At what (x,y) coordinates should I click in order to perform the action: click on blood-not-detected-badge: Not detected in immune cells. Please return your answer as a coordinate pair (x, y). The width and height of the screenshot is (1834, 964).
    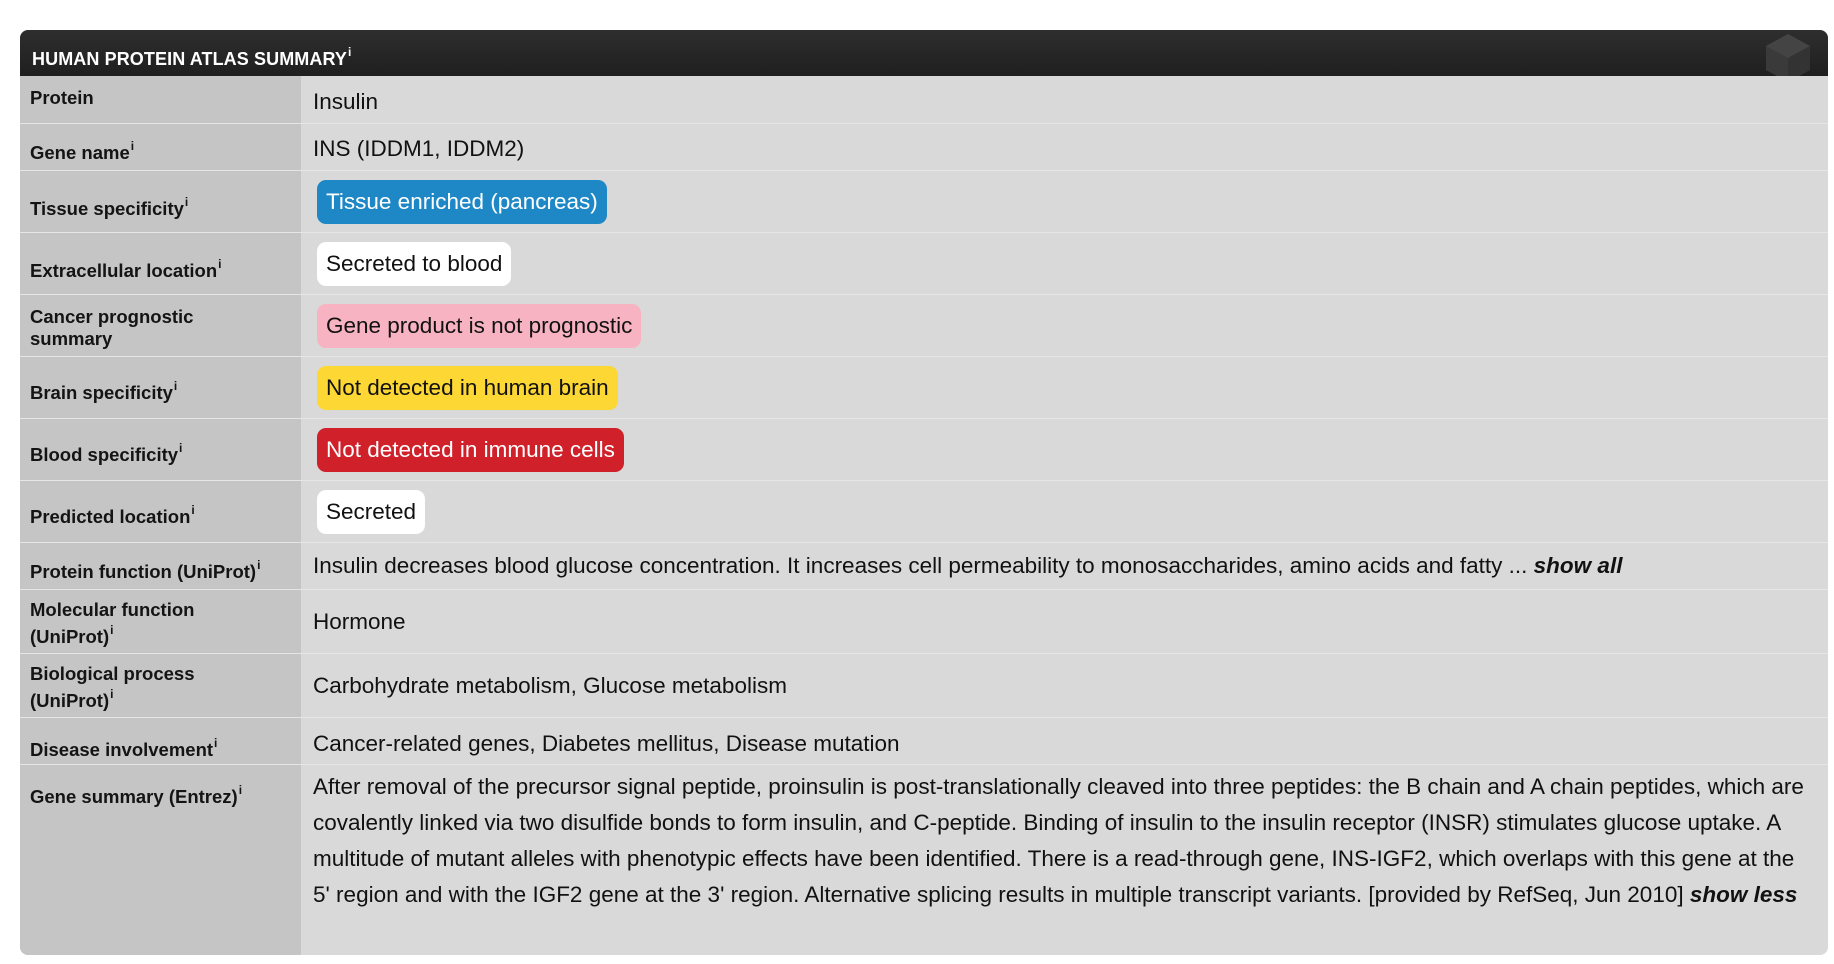
    Looking at the image, I should click on (470, 450).